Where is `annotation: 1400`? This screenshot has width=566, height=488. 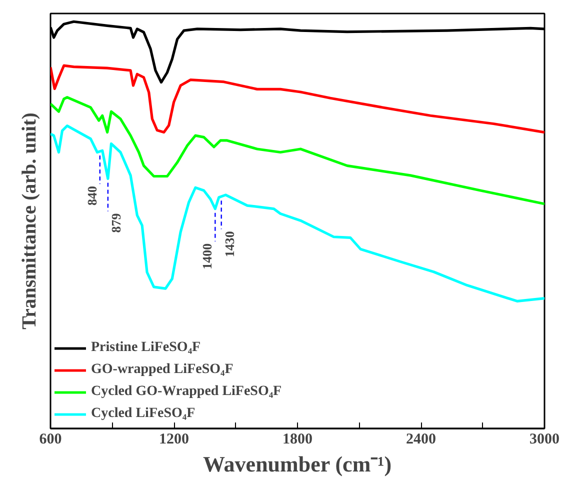
annotation: 1400 is located at coordinates (207, 256).